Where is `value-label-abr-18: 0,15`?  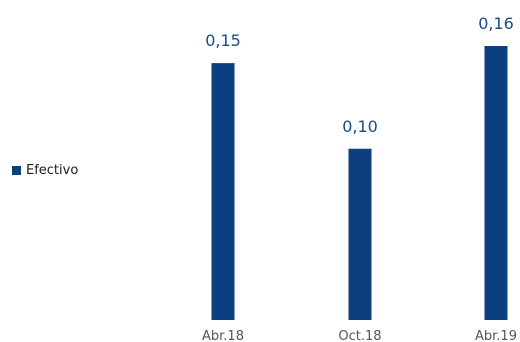 value-label-abr-18: 0,15 is located at coordinates (223, 40).